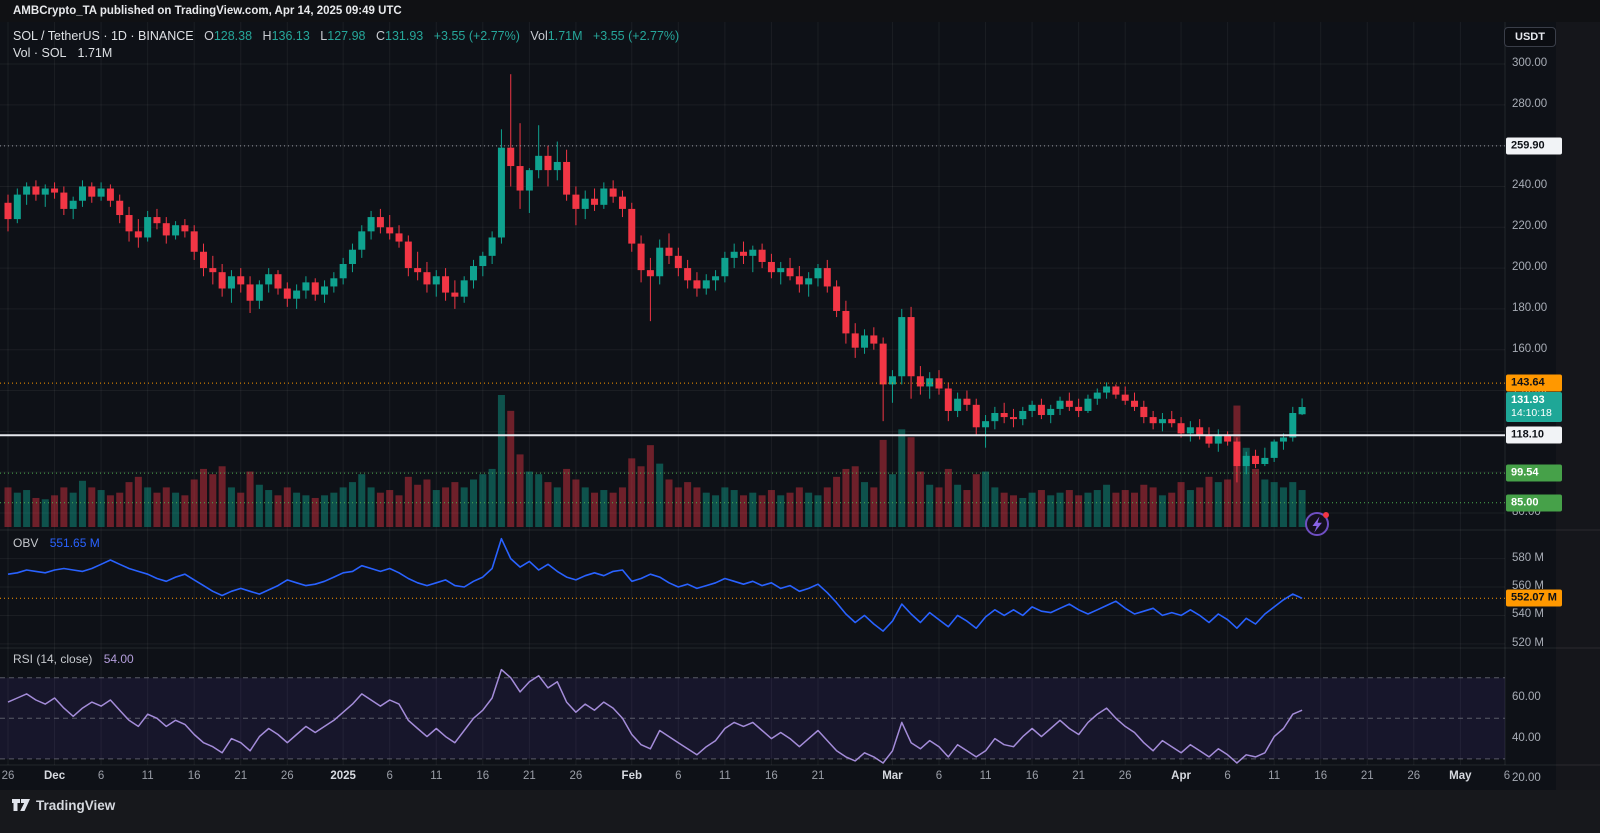 The image size is (1600, 833). Describe the element at coordinates (63, 805) in the screenshot. I see `tradingview-link: TradingView` at that location.